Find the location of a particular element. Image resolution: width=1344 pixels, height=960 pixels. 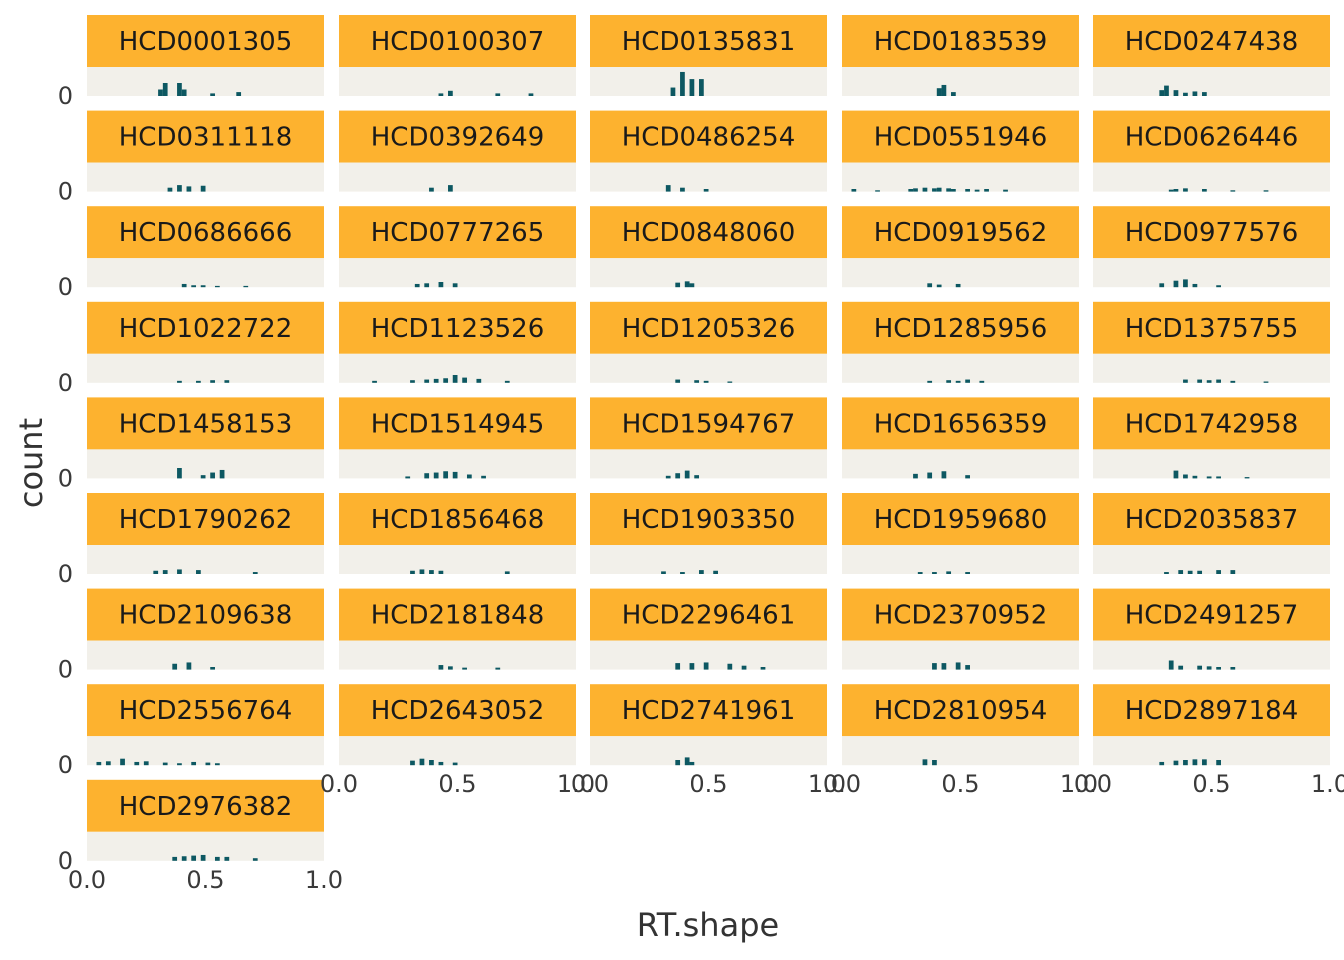

facet-panel: HCD0626446 is located at coordinates (1211, 151).